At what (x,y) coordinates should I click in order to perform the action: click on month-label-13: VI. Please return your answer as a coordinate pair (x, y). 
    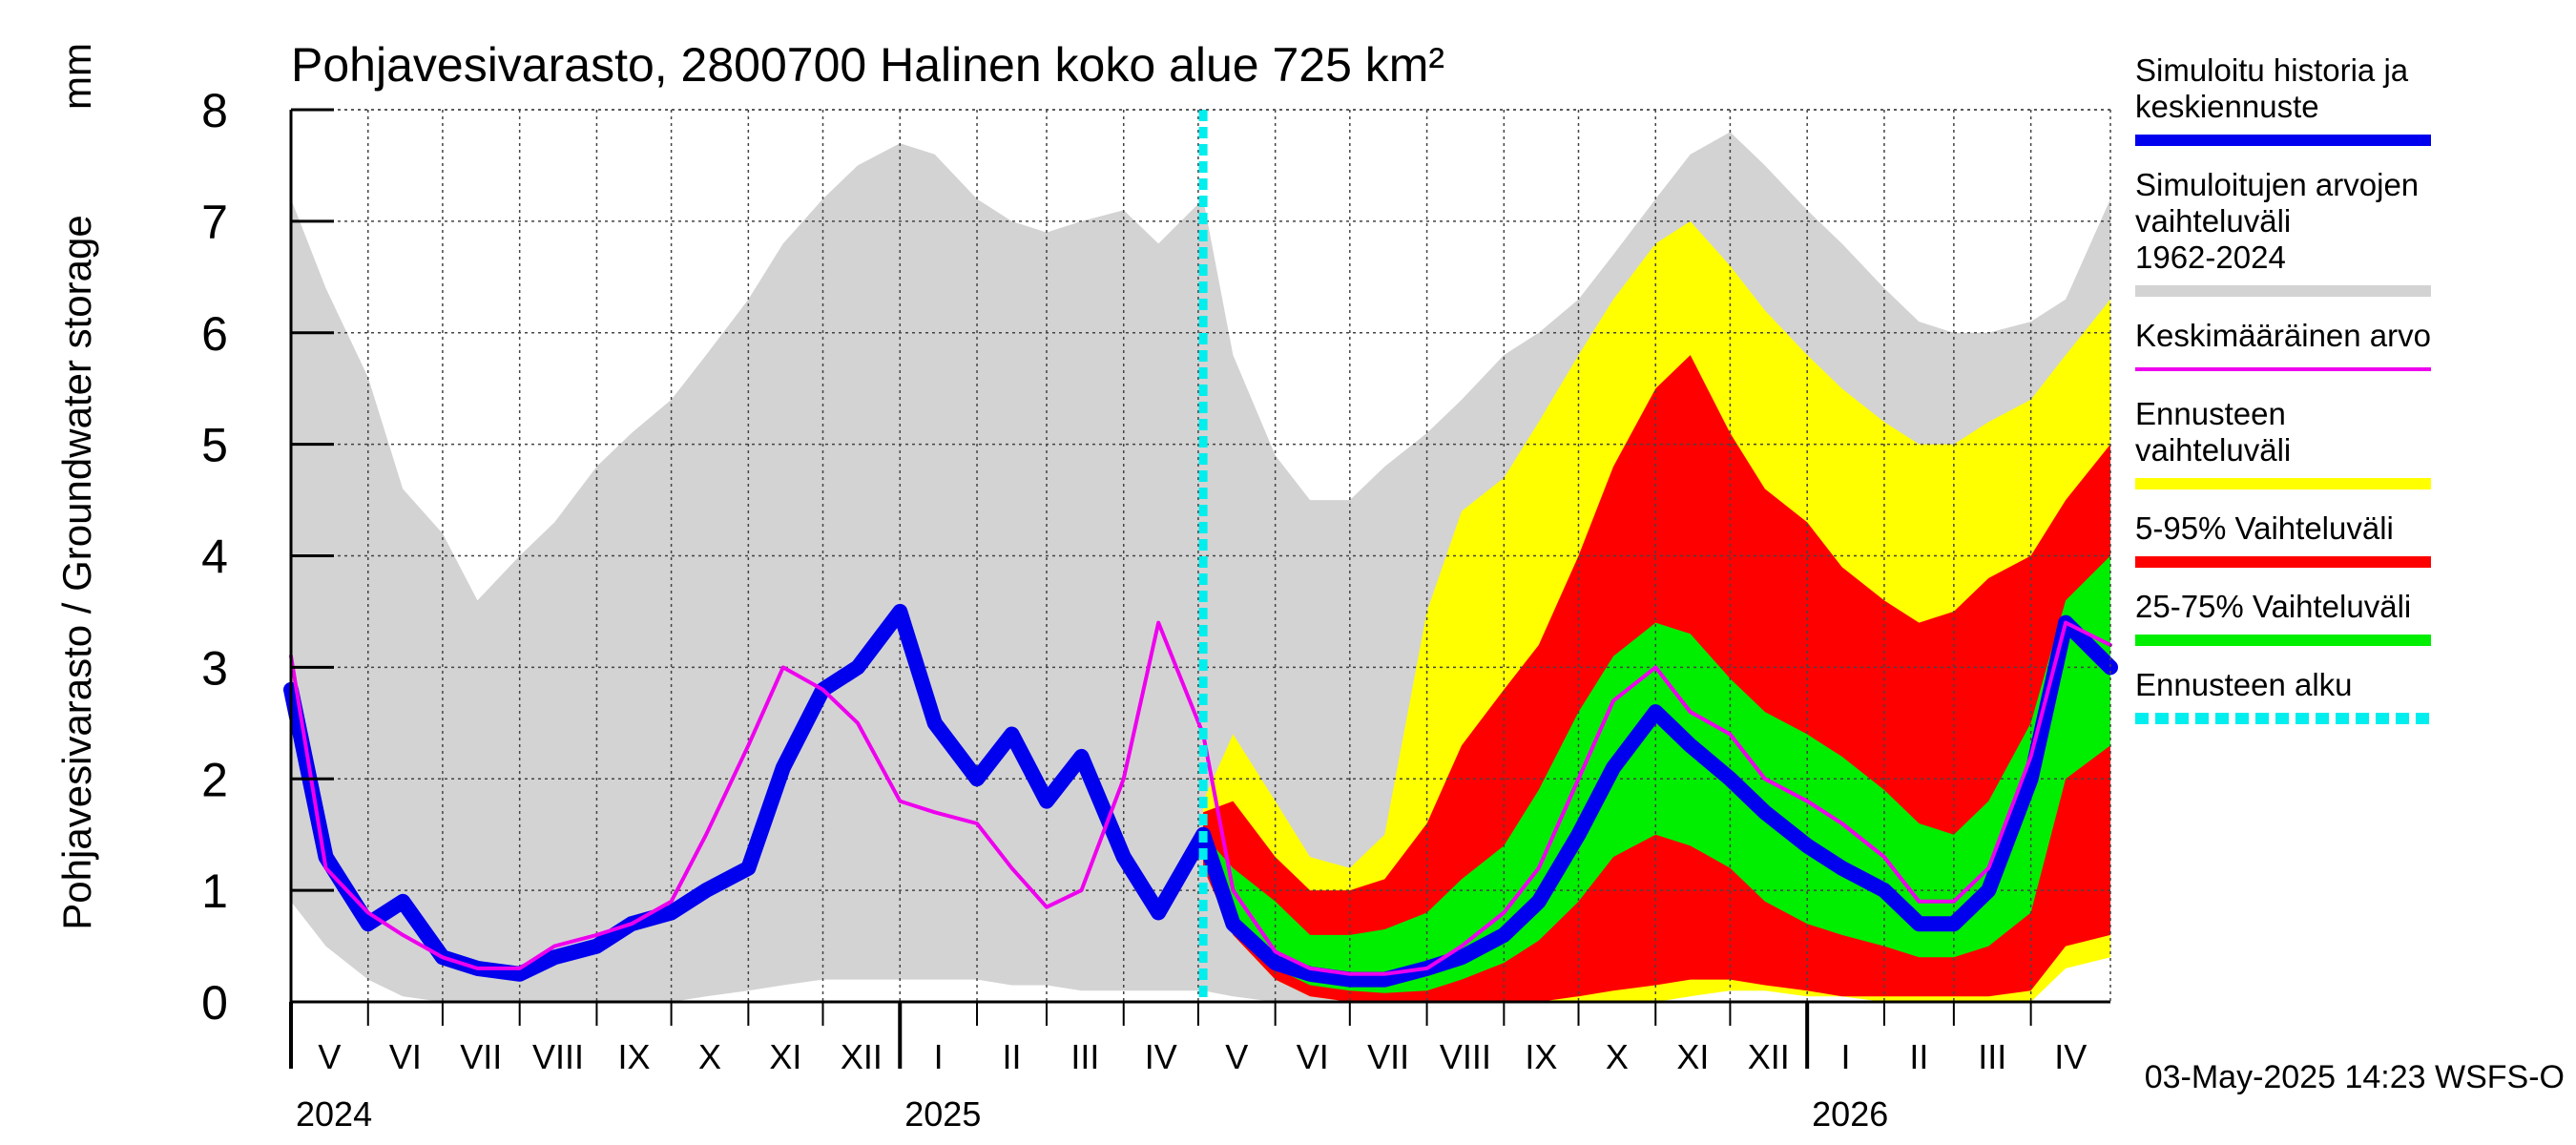
    Looking at the image, I should click on (1313, 1056).